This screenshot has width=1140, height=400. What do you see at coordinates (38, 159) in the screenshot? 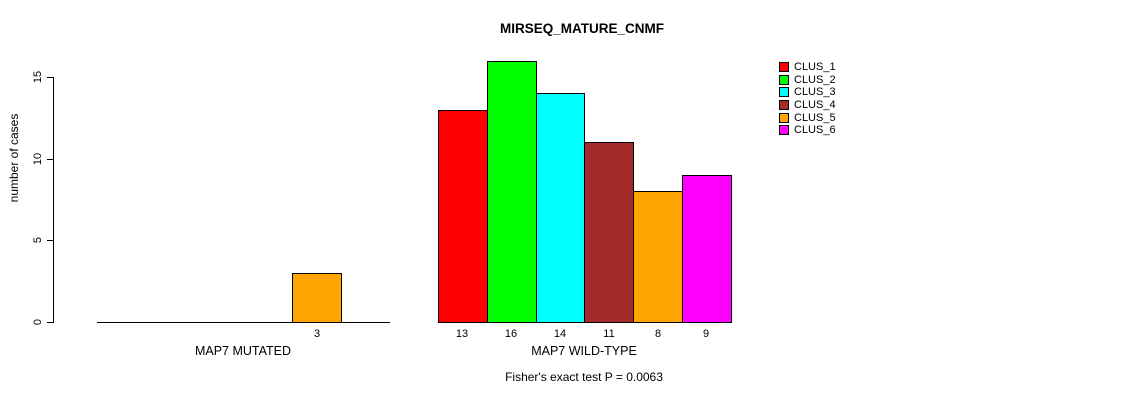
I see `y-axis-tick-label: 10` at bounding box center [38, 159].